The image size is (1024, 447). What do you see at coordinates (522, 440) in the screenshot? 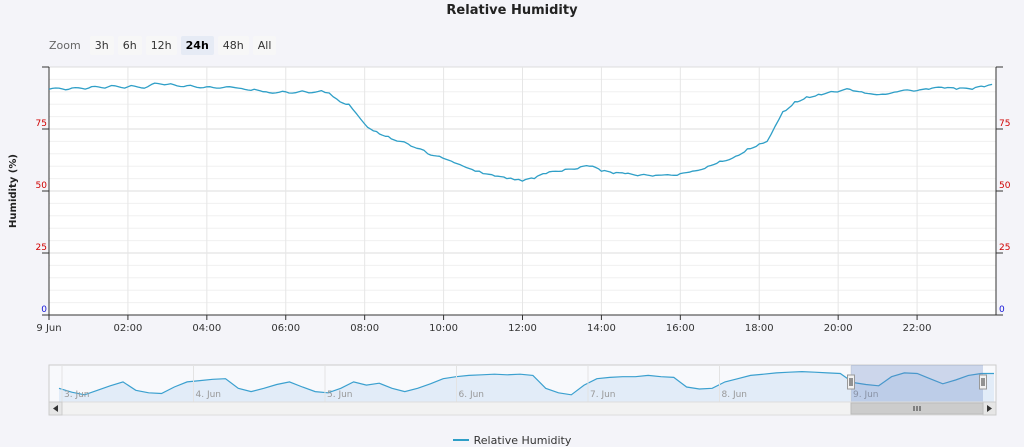
I see `legend-label: Relative Humidity` at bounding box center [522, 440].